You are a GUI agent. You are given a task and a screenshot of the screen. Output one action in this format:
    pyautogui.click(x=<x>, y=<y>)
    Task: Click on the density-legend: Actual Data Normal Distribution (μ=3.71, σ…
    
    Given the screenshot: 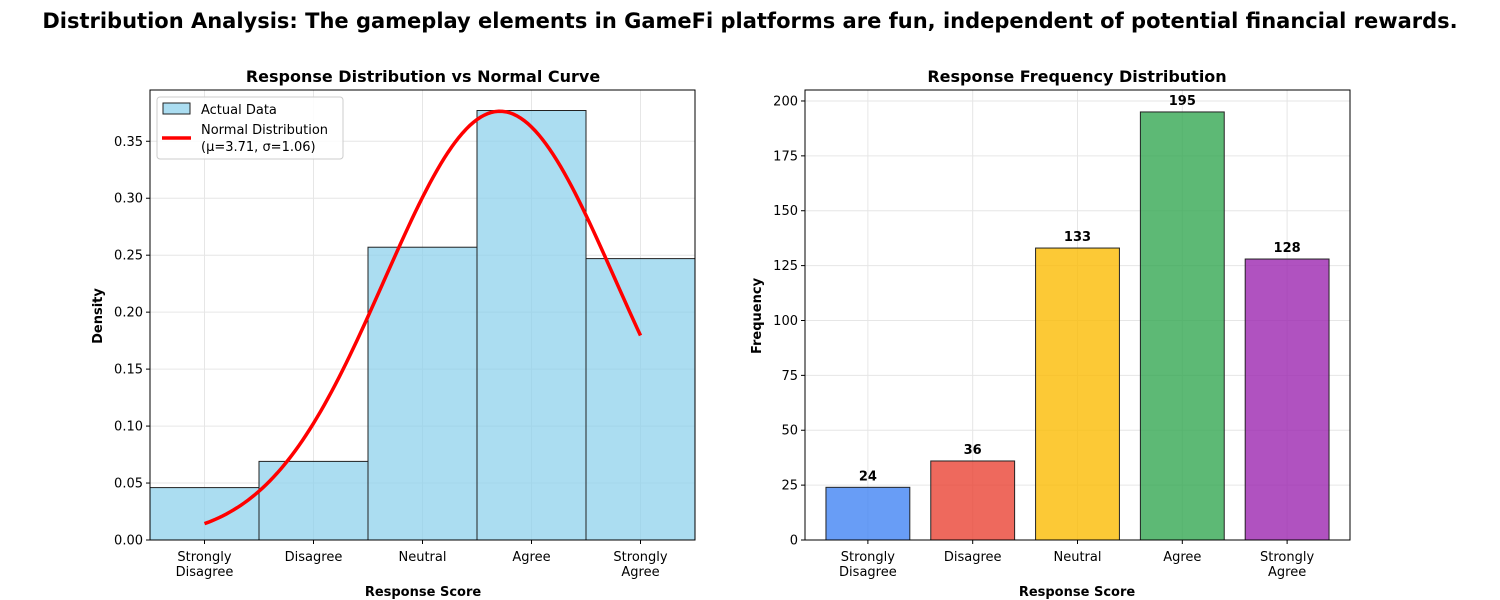 What is the action you would take?
    pyautogui.click(x=250, y=128)
    